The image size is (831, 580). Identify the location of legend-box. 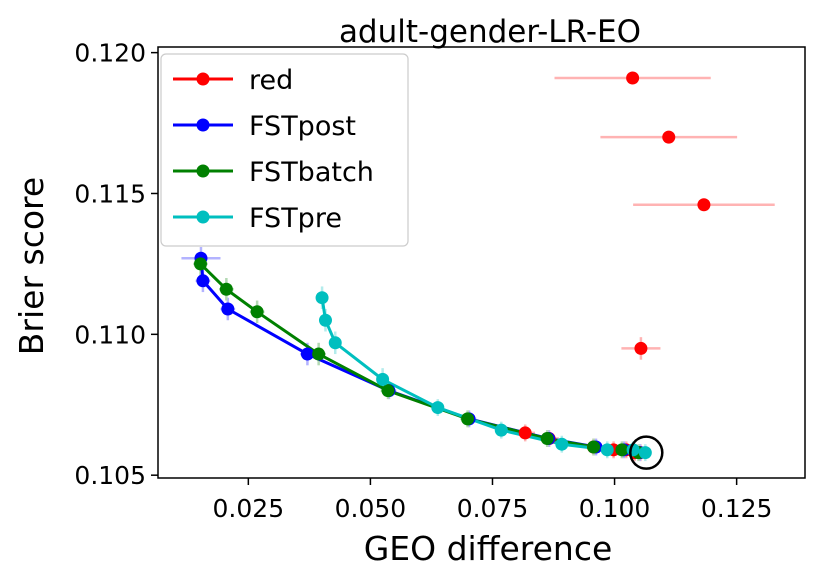
(284, 150).